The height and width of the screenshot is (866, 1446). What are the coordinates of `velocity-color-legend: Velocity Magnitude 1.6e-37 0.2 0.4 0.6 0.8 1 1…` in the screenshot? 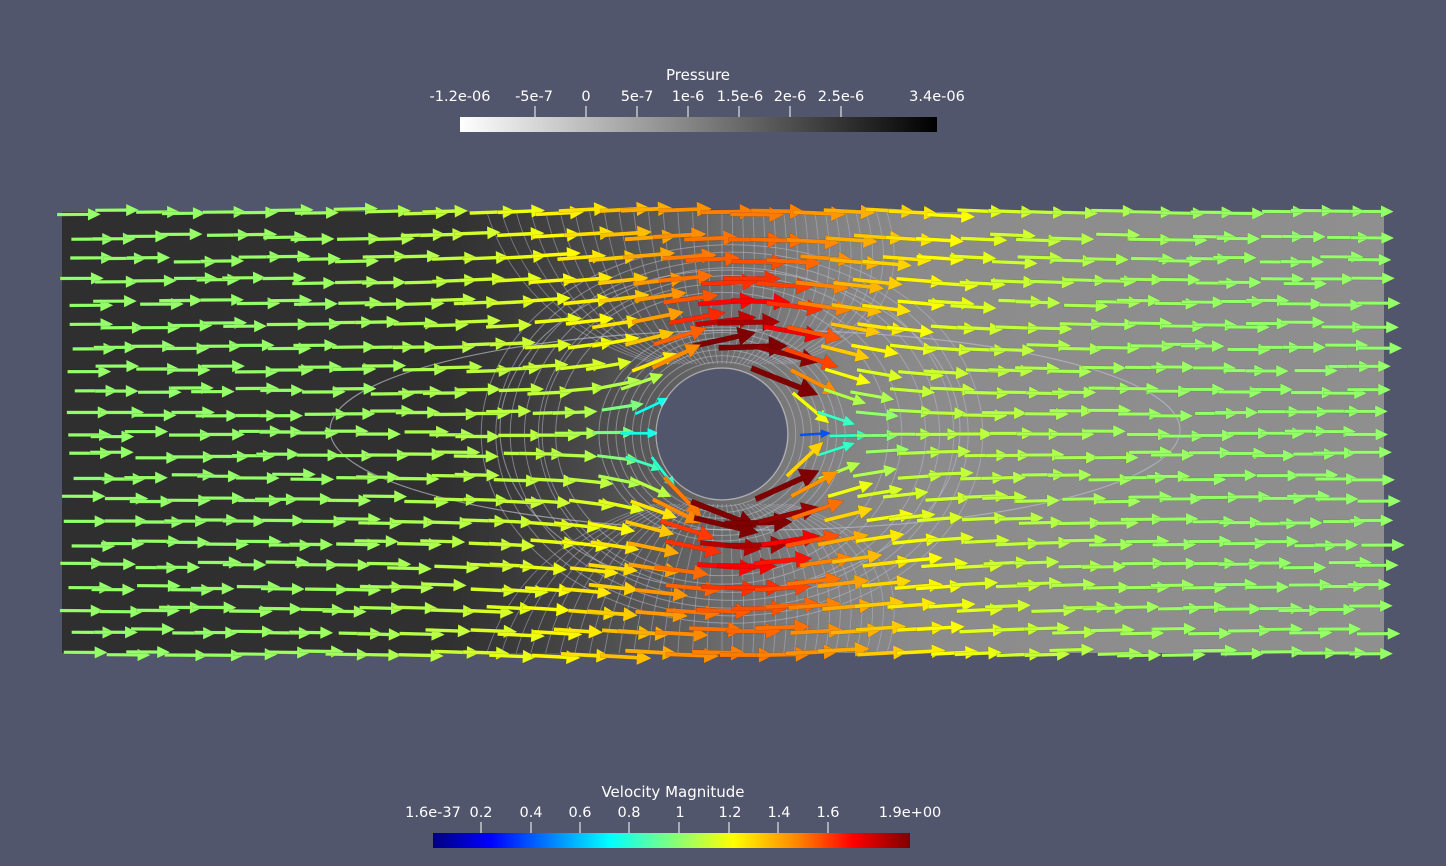 It's located at (673, 815).